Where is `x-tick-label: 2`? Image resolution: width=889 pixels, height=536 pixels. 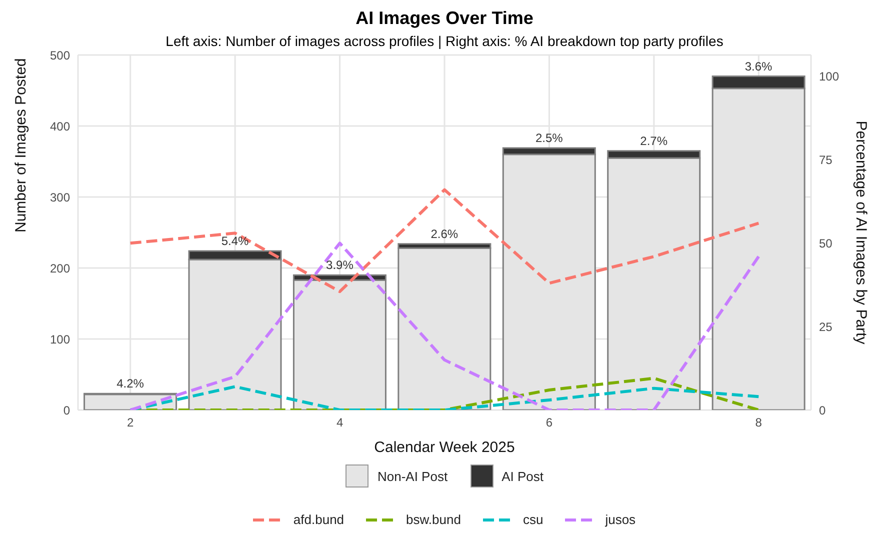
x-tick-label: 2 is located at coordinates (130, 423).